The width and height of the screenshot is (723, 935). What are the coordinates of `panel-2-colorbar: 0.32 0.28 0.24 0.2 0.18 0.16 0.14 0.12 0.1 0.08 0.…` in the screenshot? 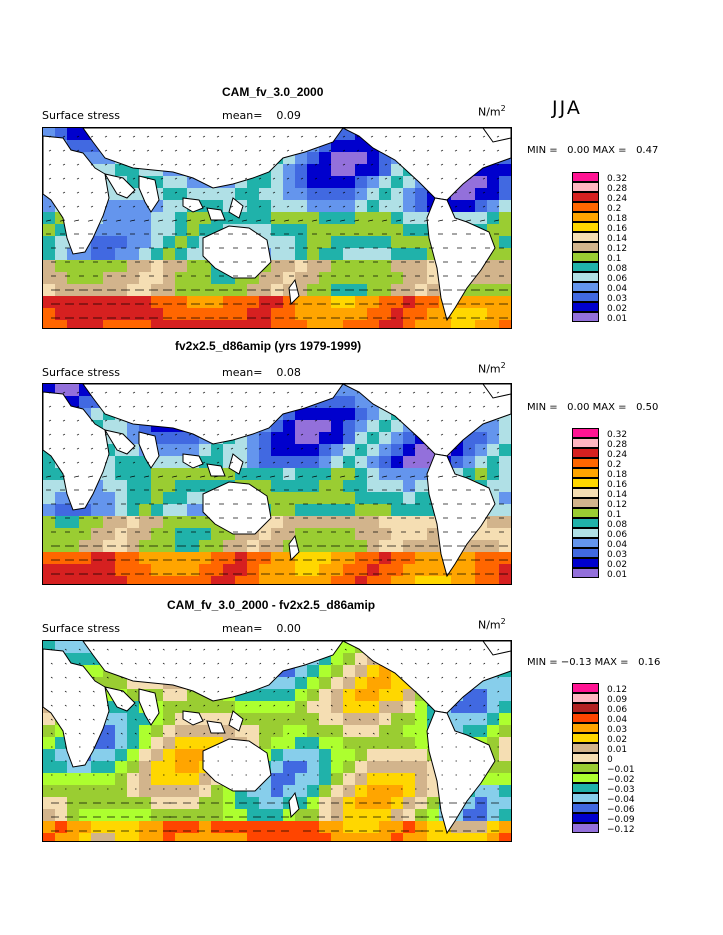 It's located at (617, 507).